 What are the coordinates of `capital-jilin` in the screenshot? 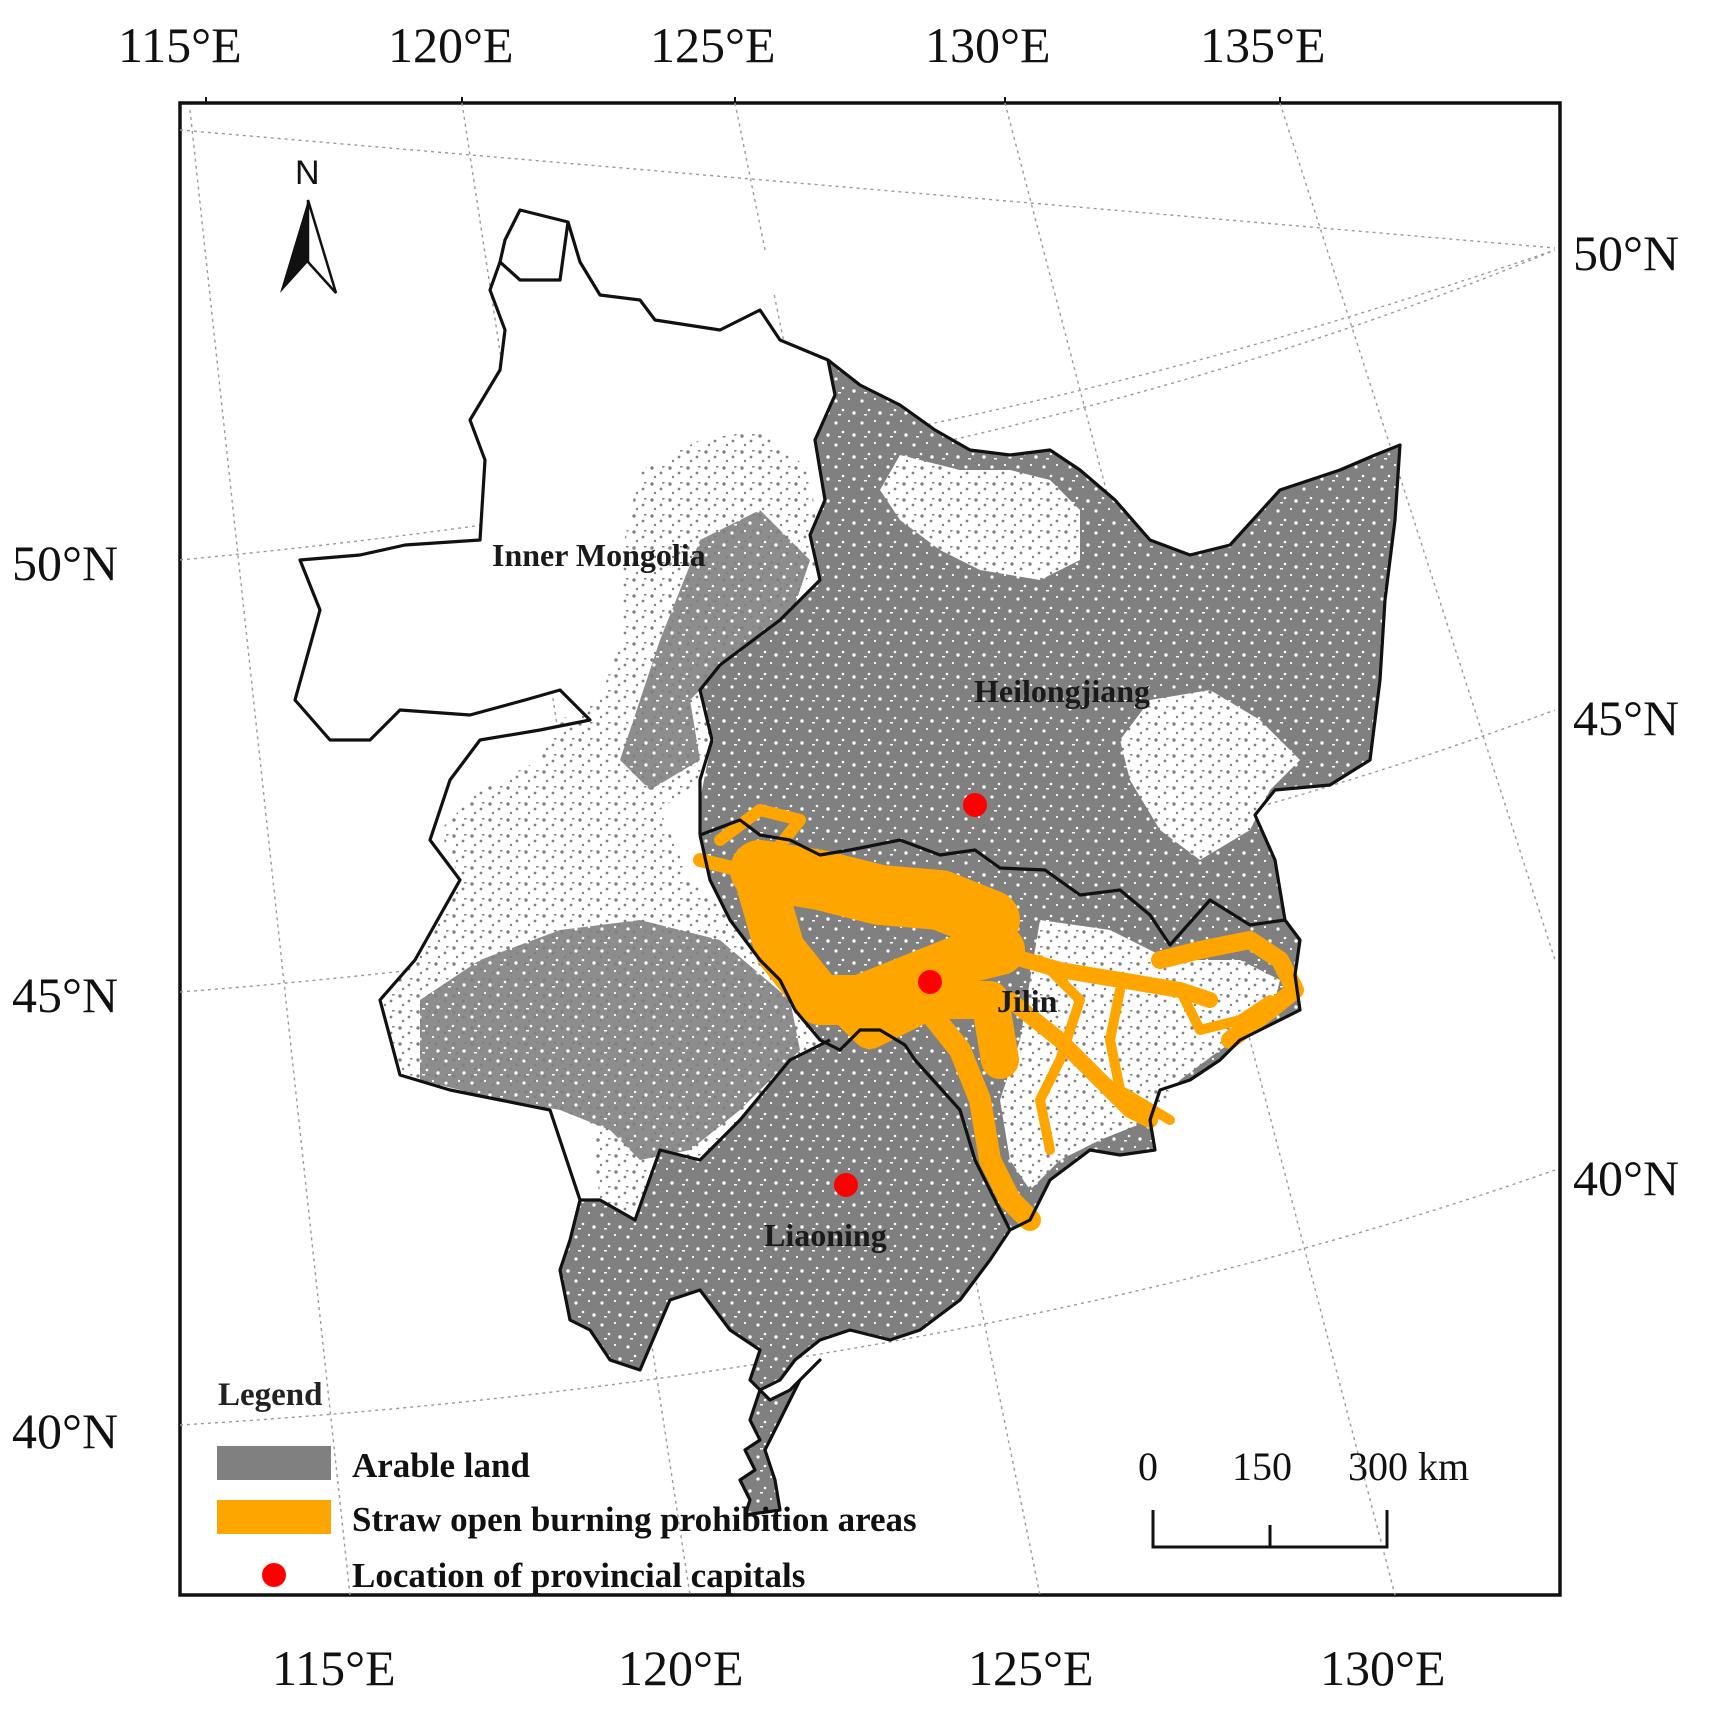 It's located at (930, 982).